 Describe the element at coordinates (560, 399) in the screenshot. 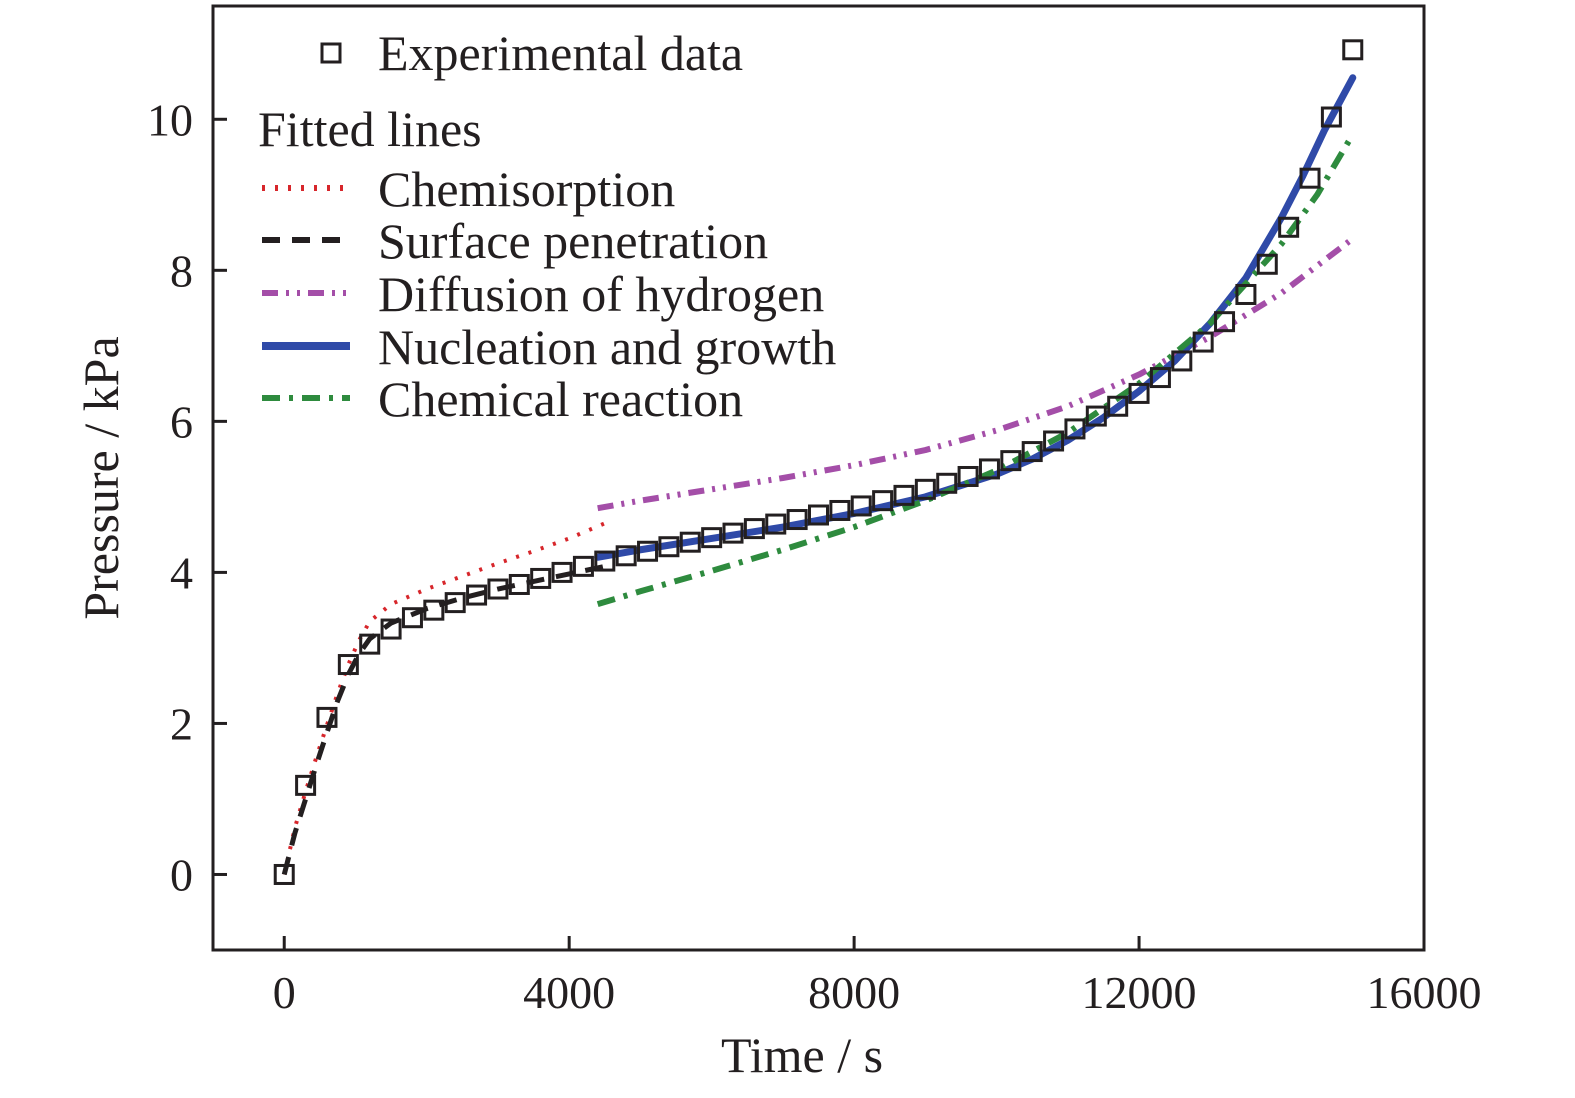

I see `legend-label: Chemical reaction` at that location.